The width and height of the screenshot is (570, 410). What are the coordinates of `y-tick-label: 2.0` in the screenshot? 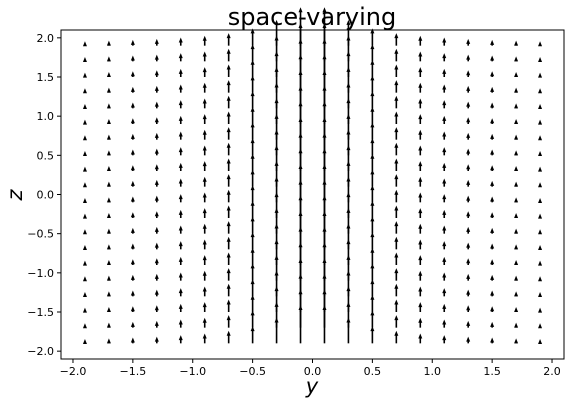 It's located at (46, 38).